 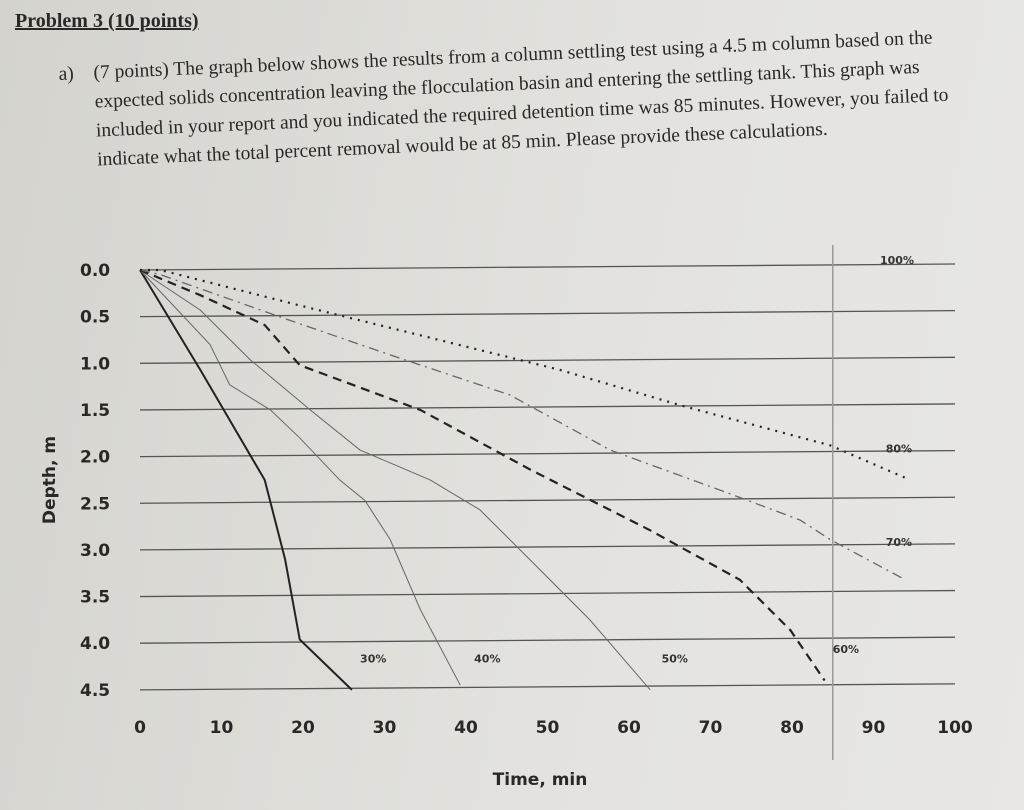 I want to click on curve-label: 80%, so click(x=899, y=449).